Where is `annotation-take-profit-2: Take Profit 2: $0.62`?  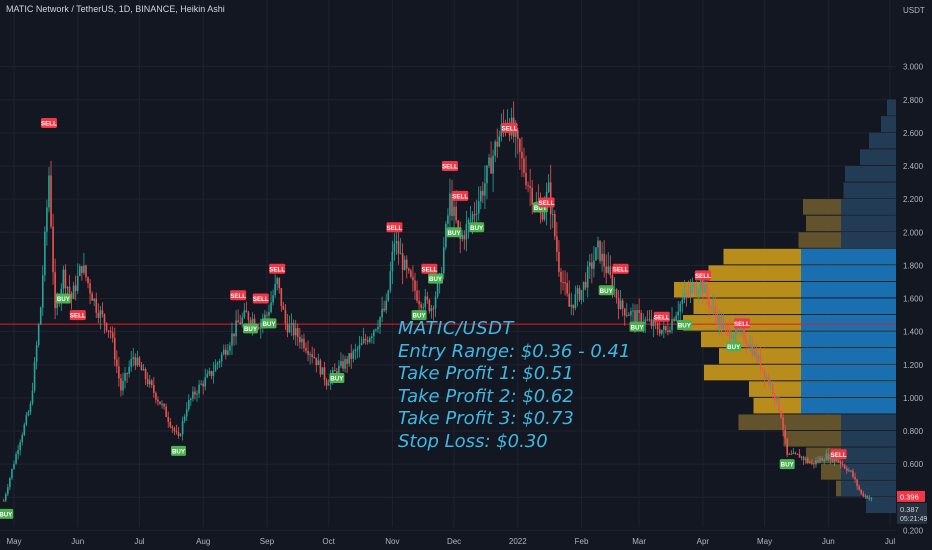 annotation-take-profit-2: Take Profit 2: $0.62 is located at coordinates (486, 396).